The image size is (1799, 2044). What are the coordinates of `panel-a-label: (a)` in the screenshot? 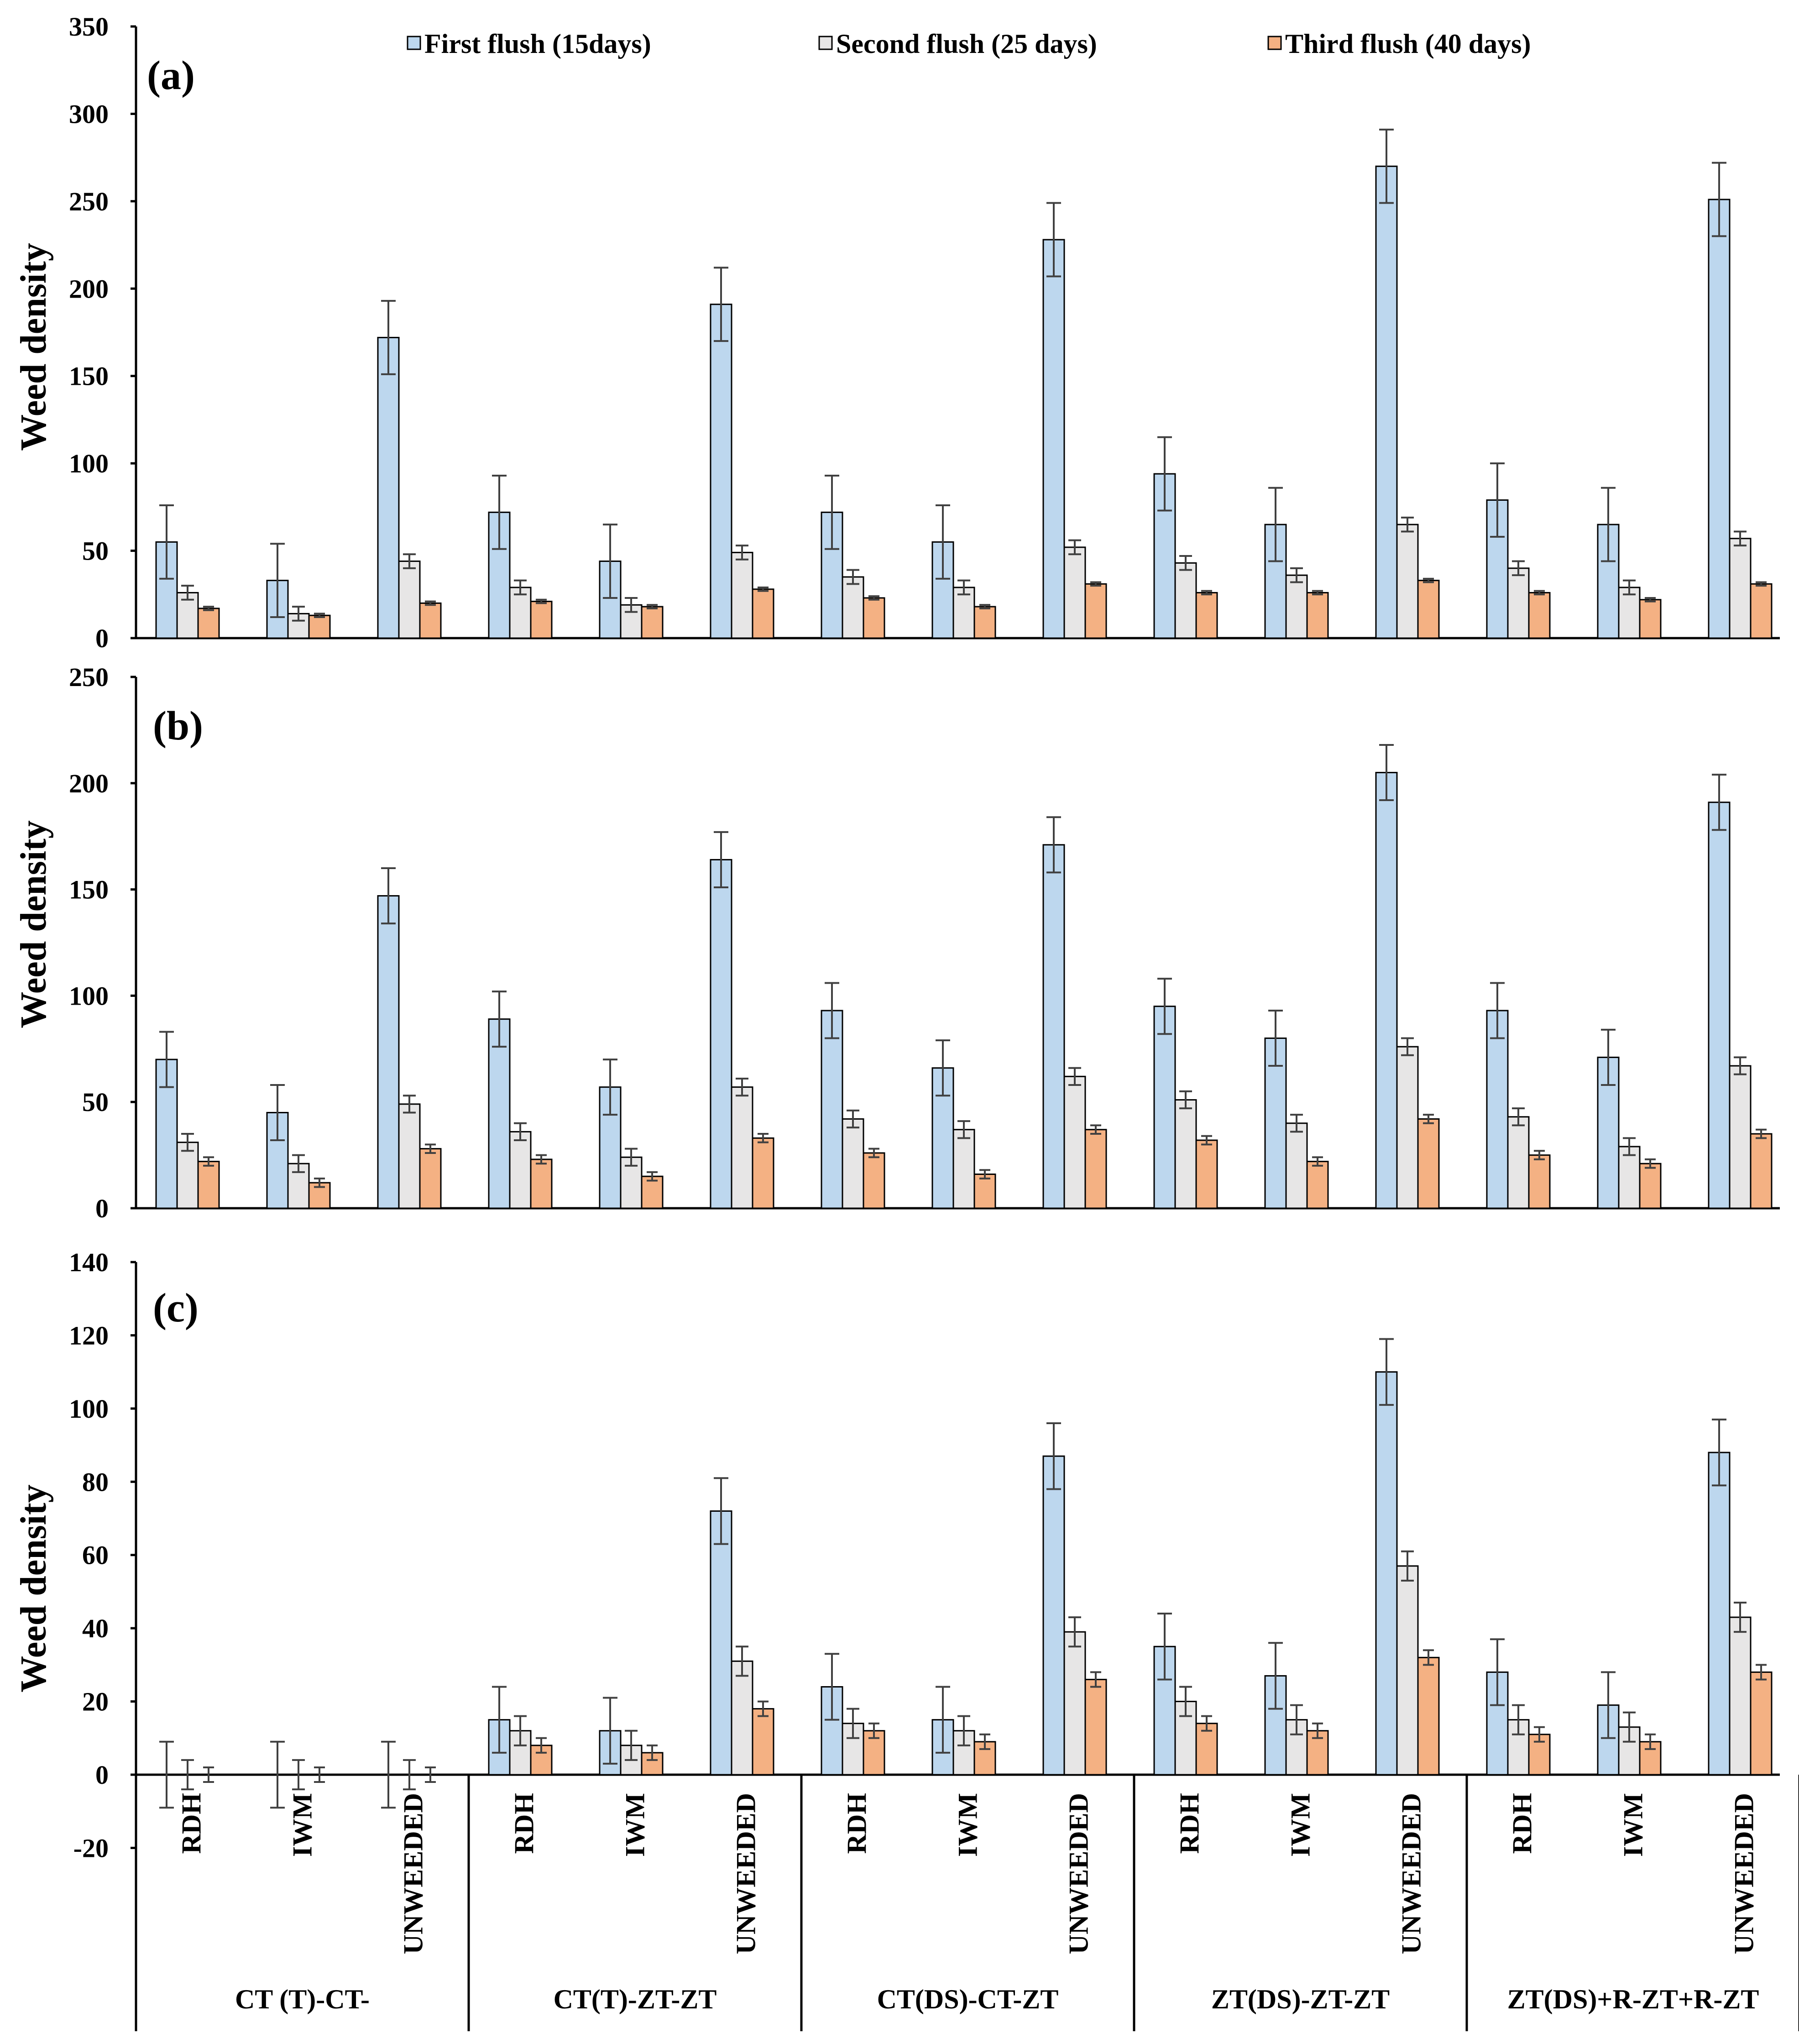 It's located at (171, 75).